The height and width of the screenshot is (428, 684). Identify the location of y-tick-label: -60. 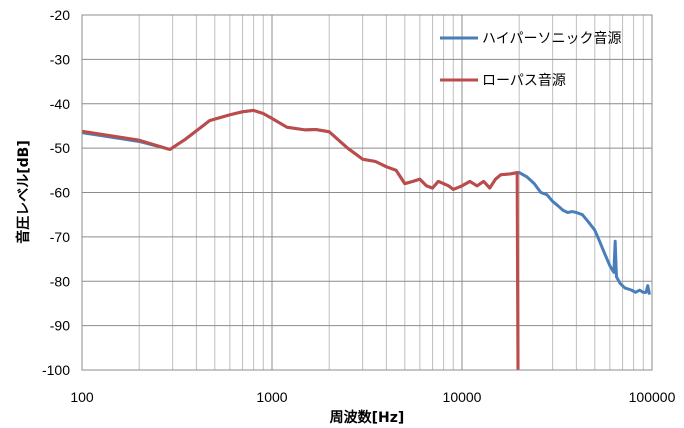
(60, 193).